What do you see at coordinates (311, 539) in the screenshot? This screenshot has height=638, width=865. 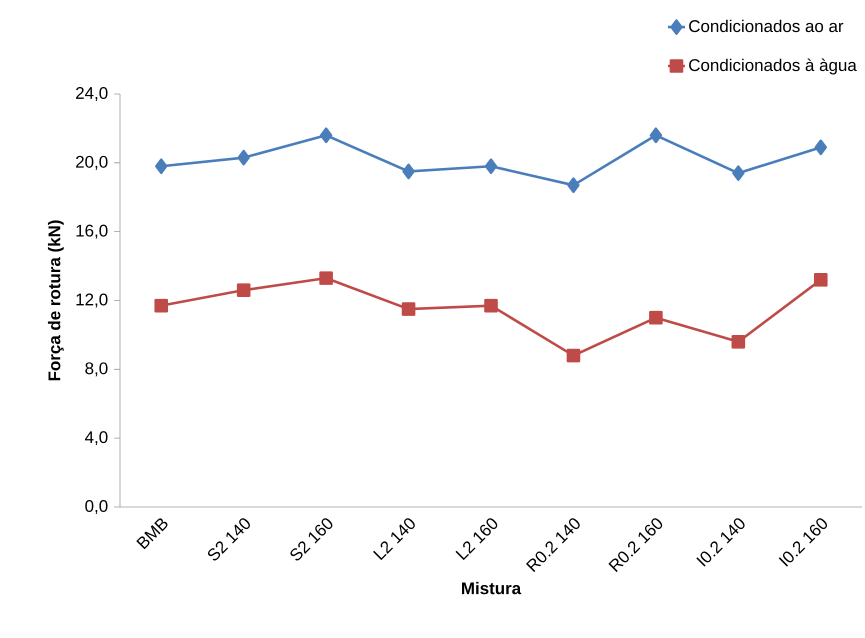 I see `x-tick-label: S2 160` at bounding box center [311, 539].